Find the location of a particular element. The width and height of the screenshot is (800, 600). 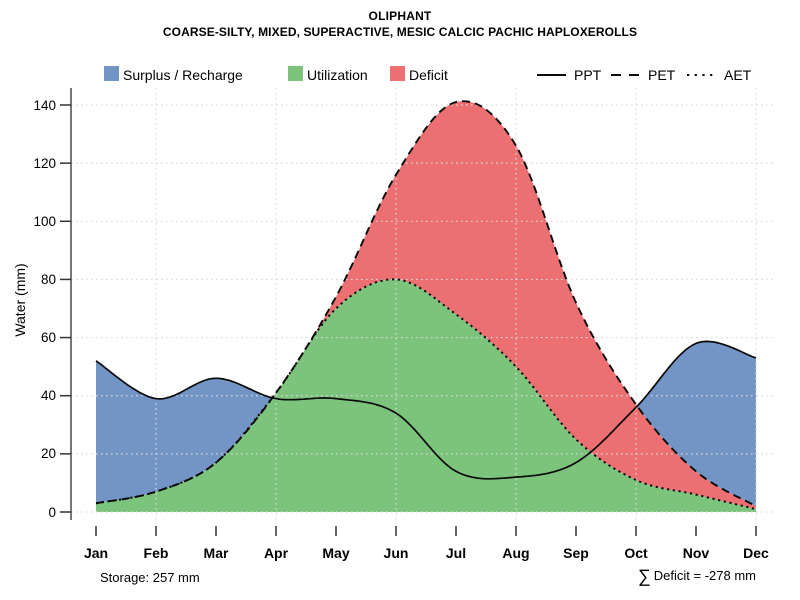

legend-label-utilization: Utilization is located at coordinates (337, 75).